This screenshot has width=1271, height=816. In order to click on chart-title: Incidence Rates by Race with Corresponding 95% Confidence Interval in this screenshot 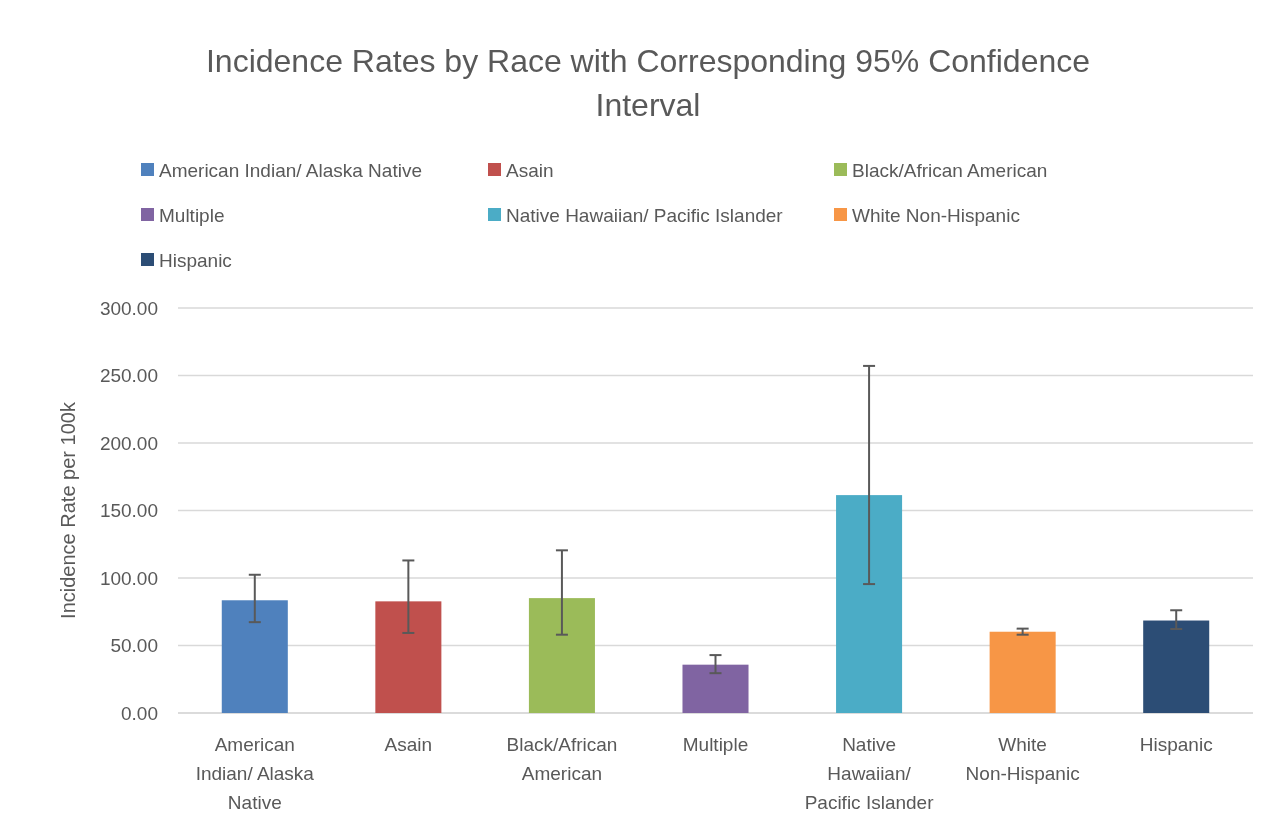, I will do `click(648, 83)`.